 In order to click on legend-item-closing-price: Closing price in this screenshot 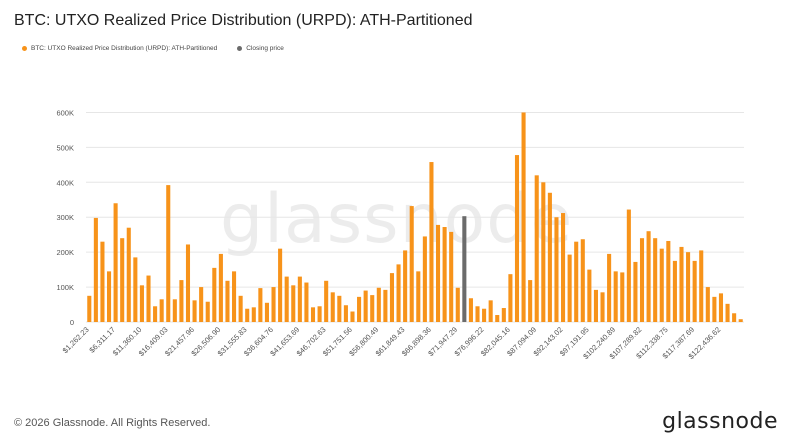, I will do `click(260, 48)`.